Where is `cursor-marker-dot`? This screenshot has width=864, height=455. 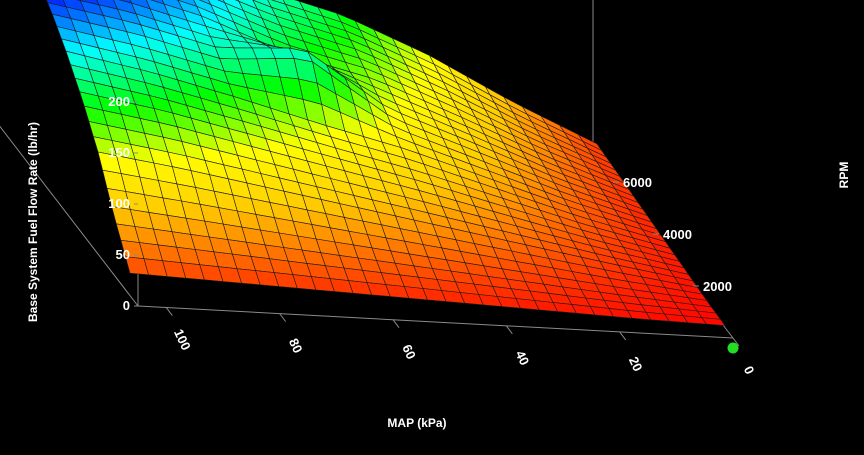 cursor-marker-dot is located at coordinates (733, 348).